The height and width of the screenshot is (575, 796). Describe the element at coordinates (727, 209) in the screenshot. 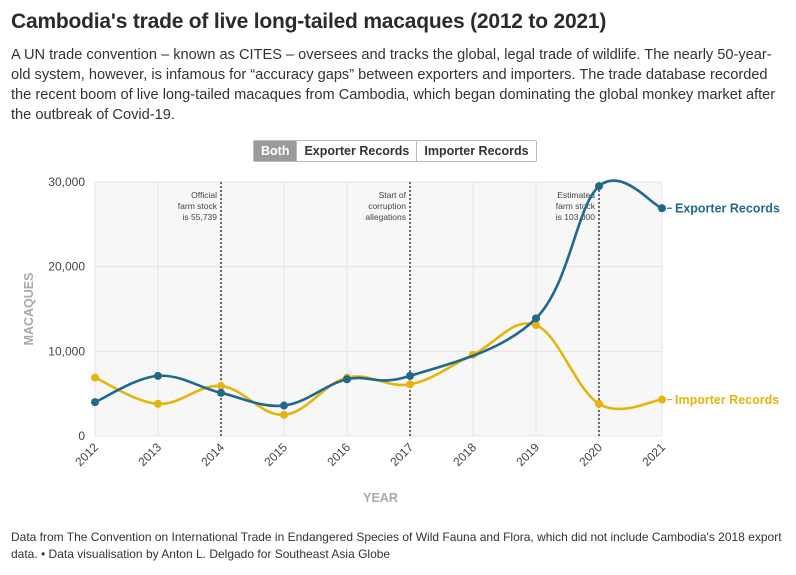

I see `exporter-records-label: Exporter Records` at that location.